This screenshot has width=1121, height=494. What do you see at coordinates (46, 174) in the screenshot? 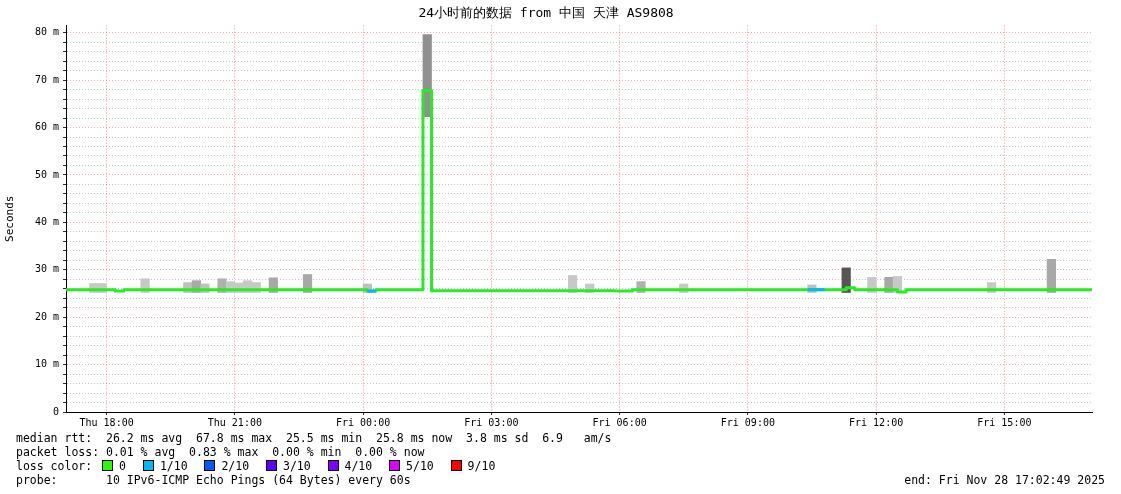
I see `y-tick-label: 50 m` at bounding box center [46, 174].